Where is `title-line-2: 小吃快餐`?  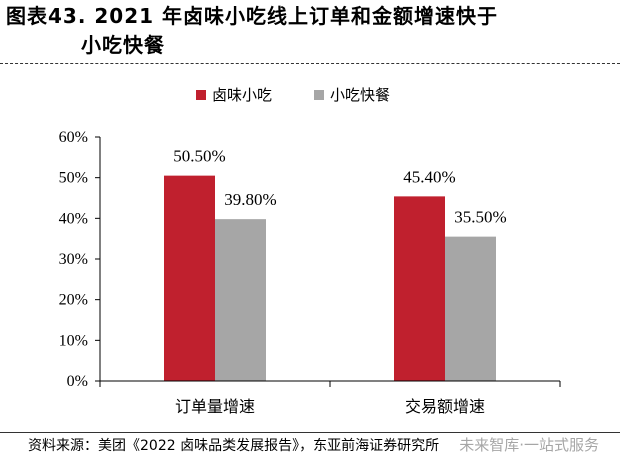 title-line-2: 小吃快餐 is located at coordinates (123, 45).